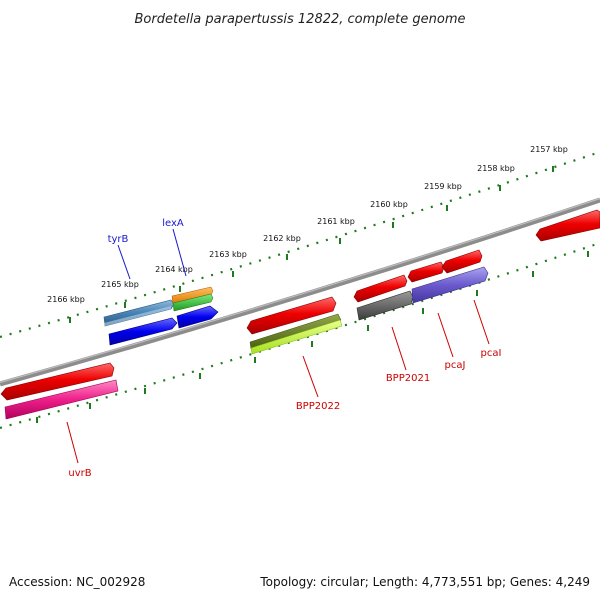 The width and height of the screenshot is (600, 600). I want to click on gene-right-red, so click(567, 225).